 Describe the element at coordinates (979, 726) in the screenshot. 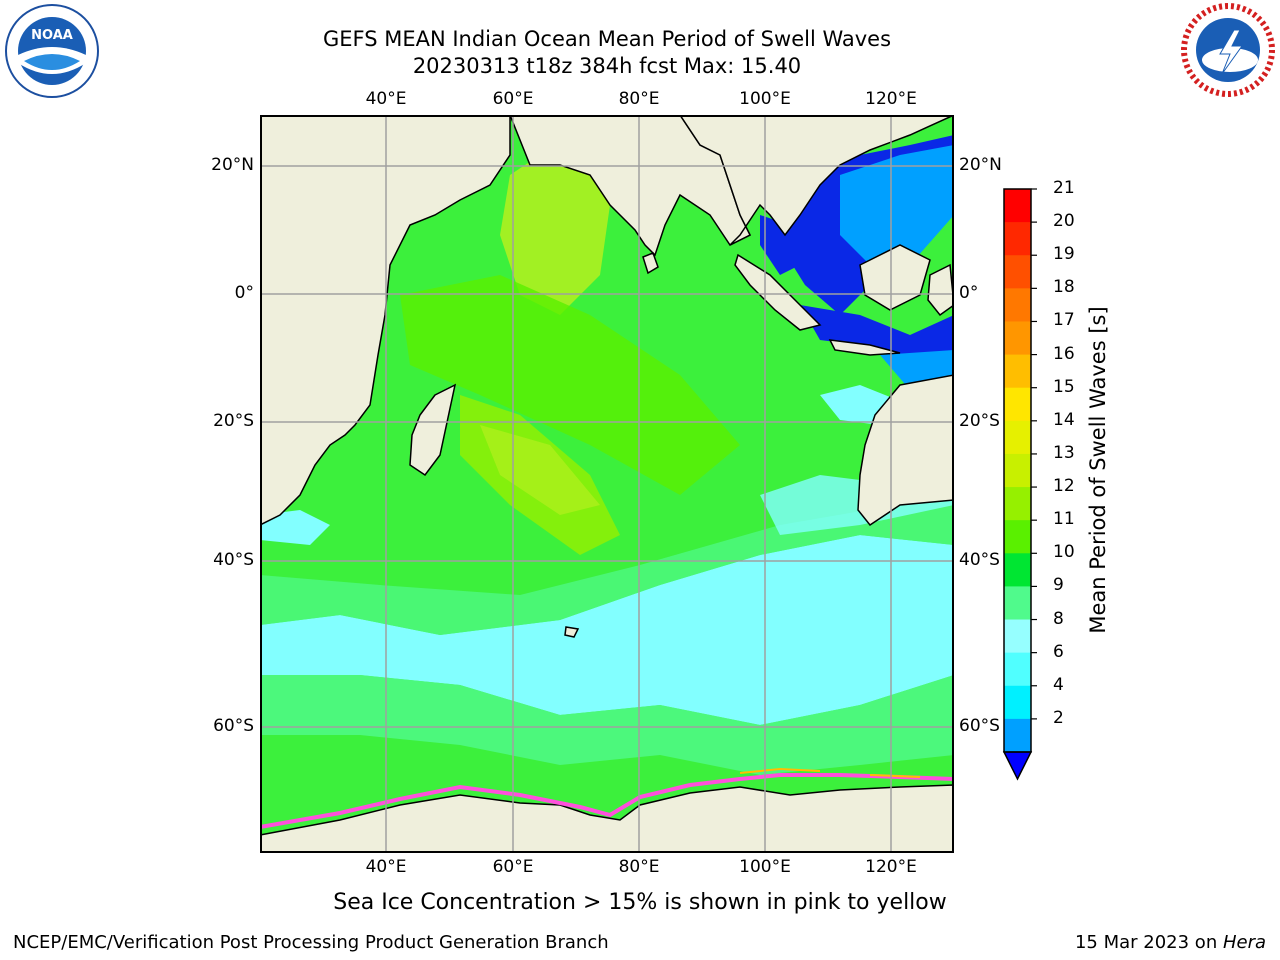

I see `lat-tick-right: 60°S` at that location.